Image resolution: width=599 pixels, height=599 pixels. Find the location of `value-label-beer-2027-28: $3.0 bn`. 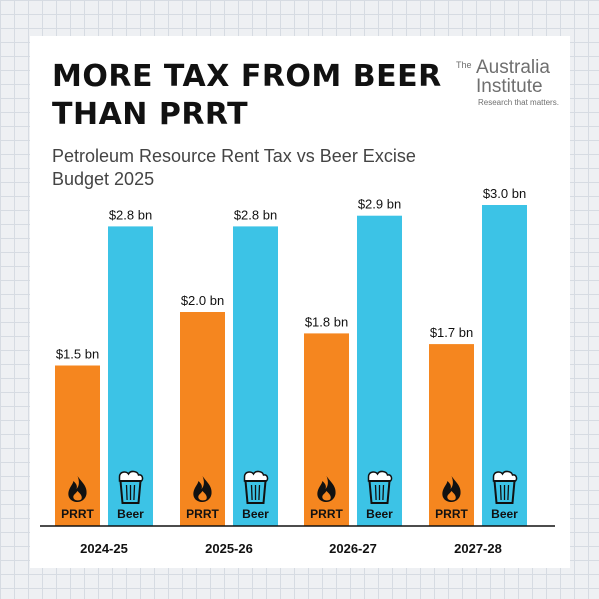

value-label-beer-2027-28: $3.0 bn is located at coordinates (504, 193).